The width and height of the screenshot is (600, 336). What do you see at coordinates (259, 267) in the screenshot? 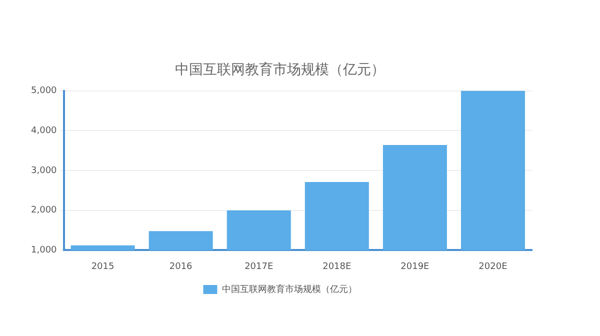
I see `x-tick-label: 2017E` at bounding box center [259, 267].